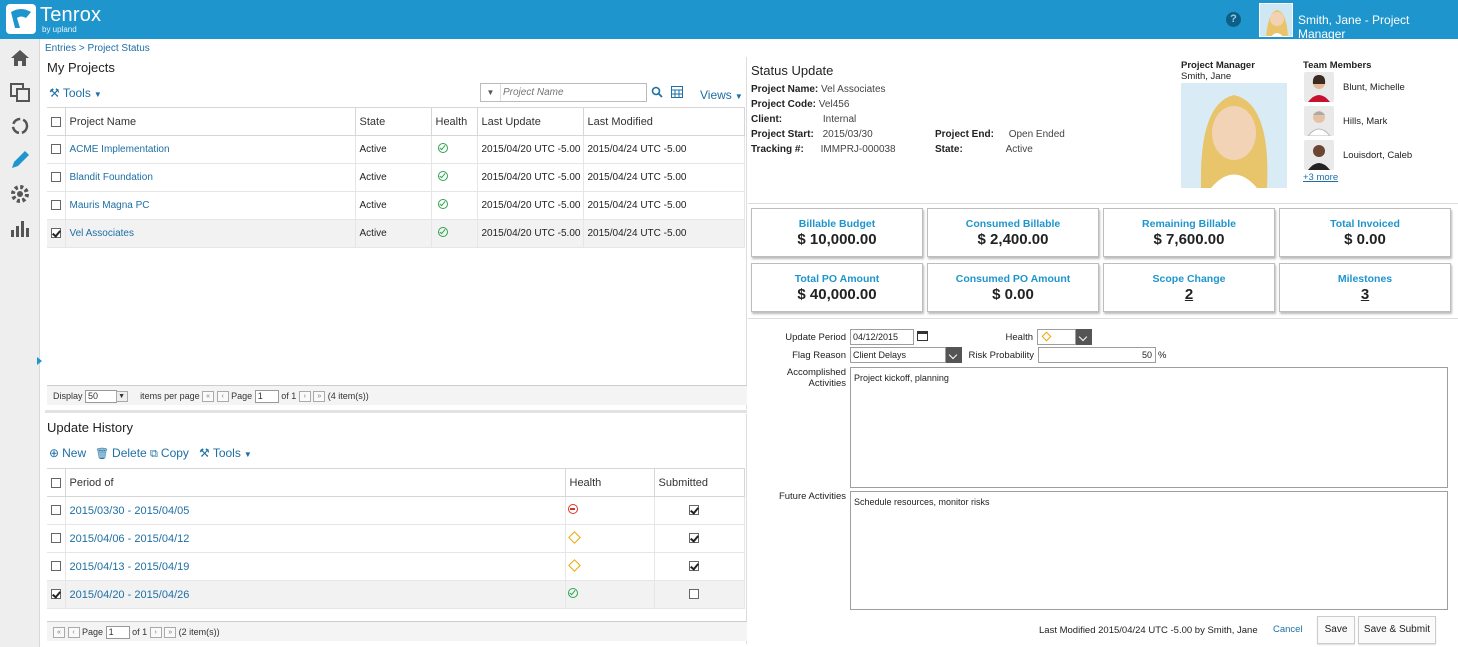 The image size is (1458, 647). I want to click on search-filter-dropdown: ▼, so click(491, 92).